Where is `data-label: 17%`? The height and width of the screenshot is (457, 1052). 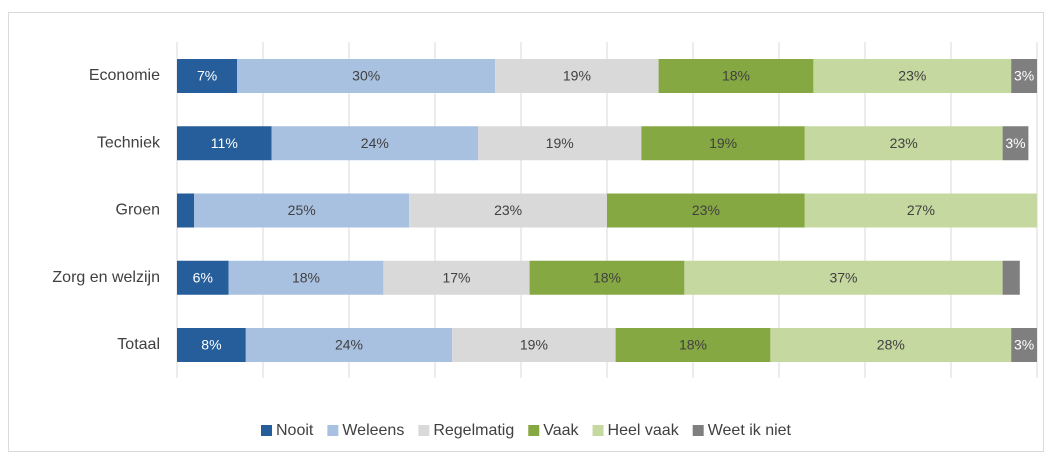
data-label: 17% is located at coordinates (456, 277).